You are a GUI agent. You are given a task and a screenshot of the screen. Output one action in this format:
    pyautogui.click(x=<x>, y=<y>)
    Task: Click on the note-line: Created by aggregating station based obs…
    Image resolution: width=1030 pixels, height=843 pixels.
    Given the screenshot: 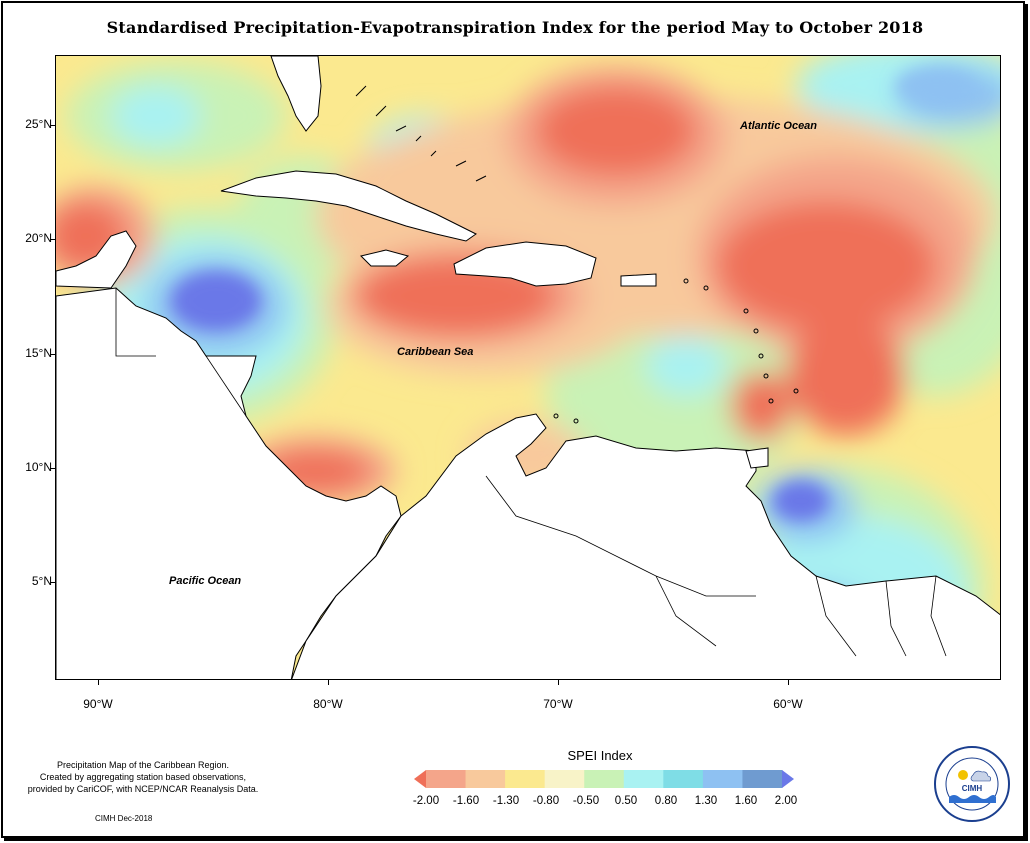 What is the action you would take?
    pyautogui.click(x=143, y=777)
    